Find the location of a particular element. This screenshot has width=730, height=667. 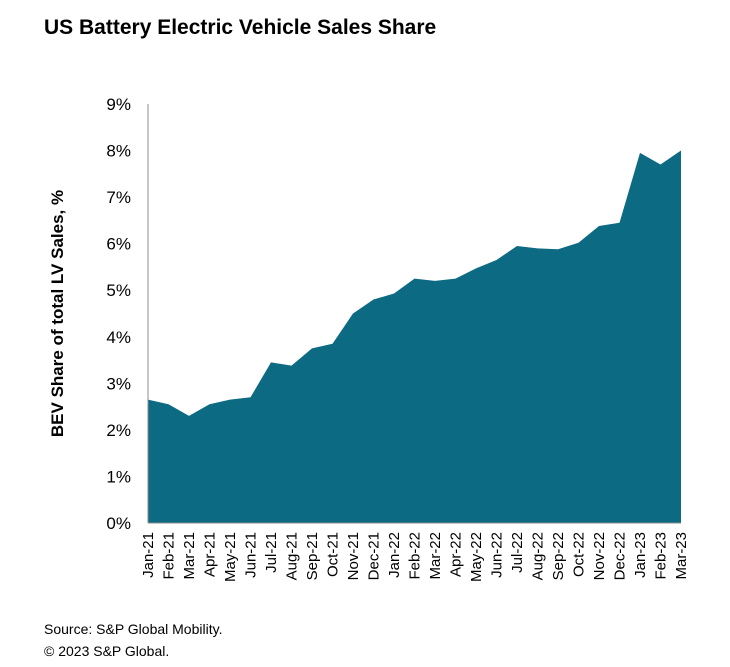

x-tick-label: Aug-22 is located at coordinates (538, 556).